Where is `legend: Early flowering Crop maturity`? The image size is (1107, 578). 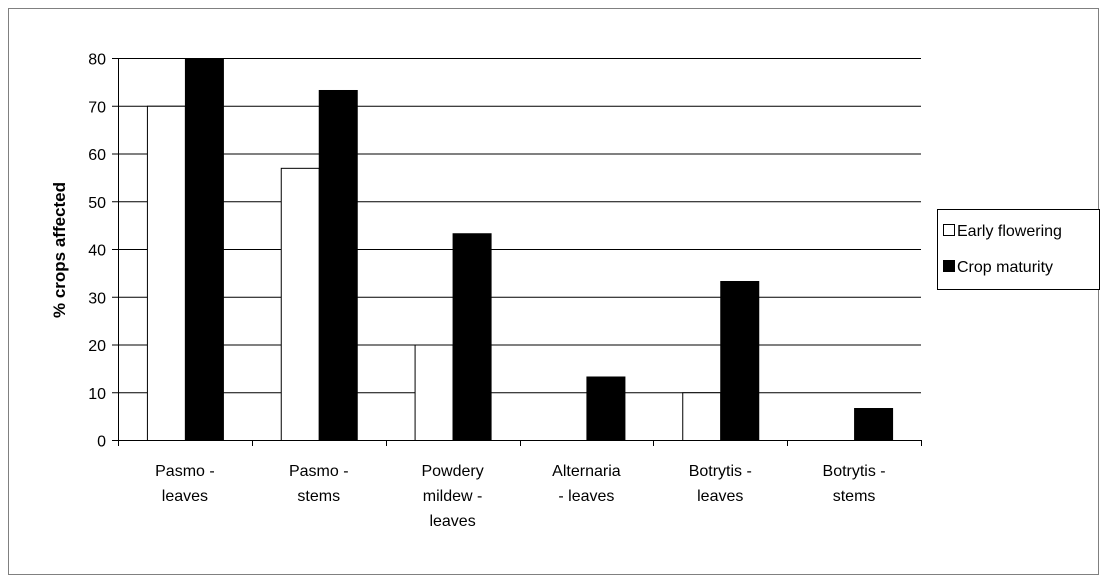
legend: Early flowering Crop maturity is located at coordinates (1018, 249).